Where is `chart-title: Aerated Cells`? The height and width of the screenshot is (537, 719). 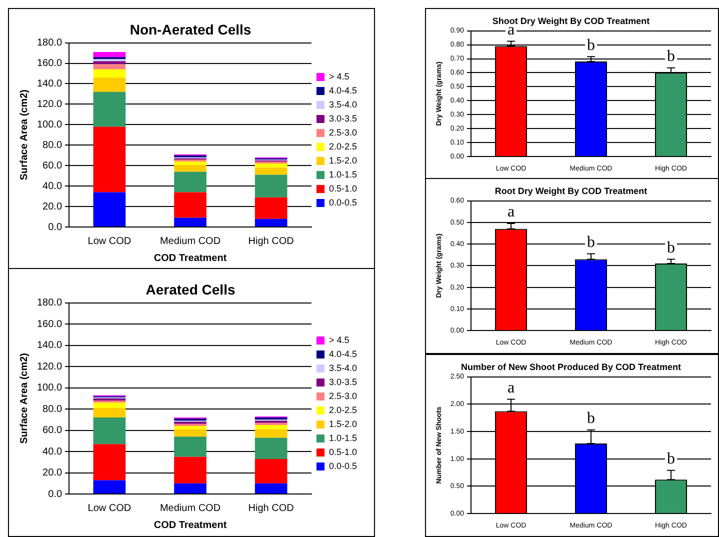 chart-title: Aerated Cells is located at coordinates (191, 289).